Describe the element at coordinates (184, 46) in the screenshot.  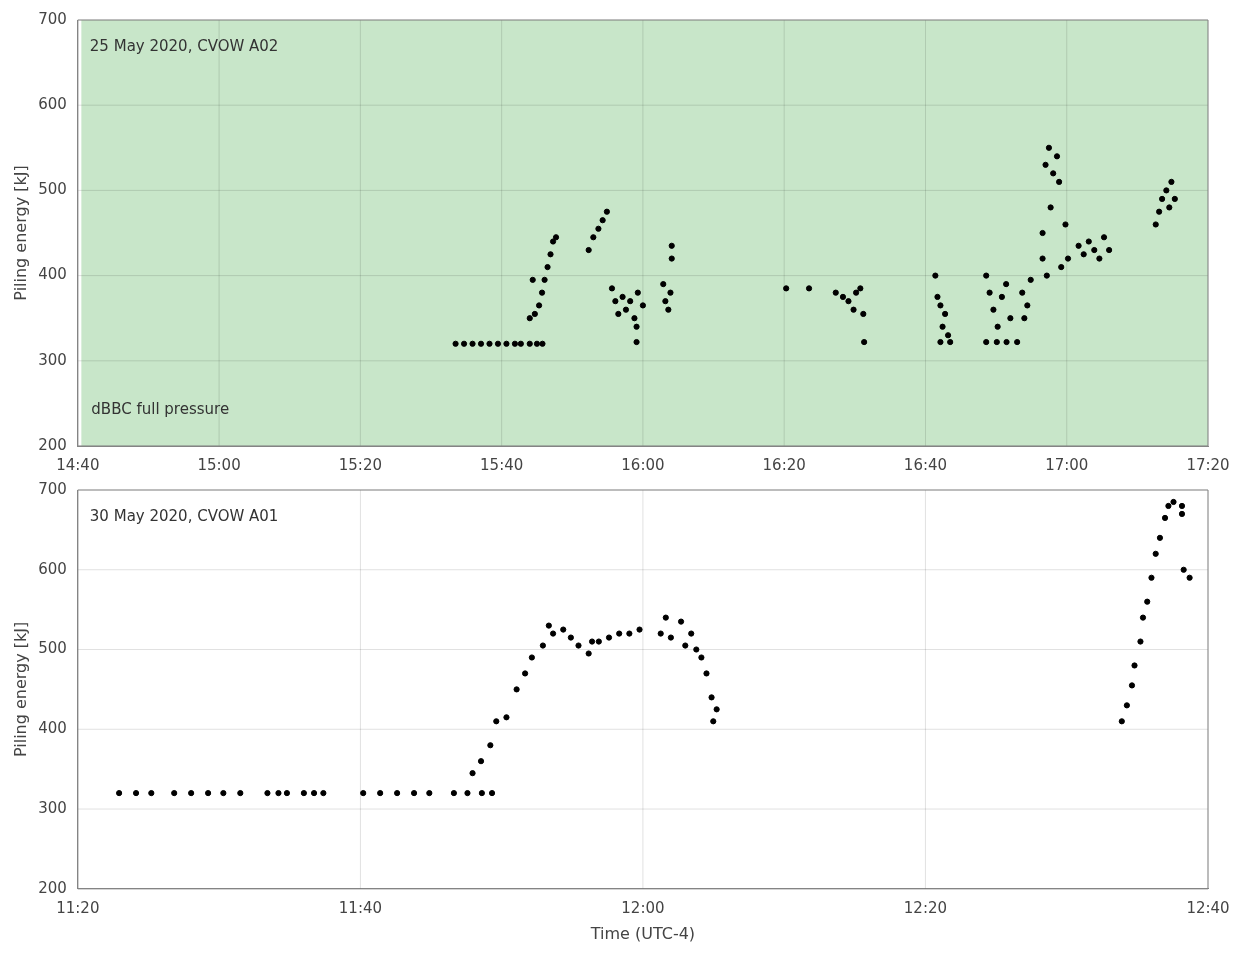
I see `annotation: 25 May 2020, CVOW A02` at that location.